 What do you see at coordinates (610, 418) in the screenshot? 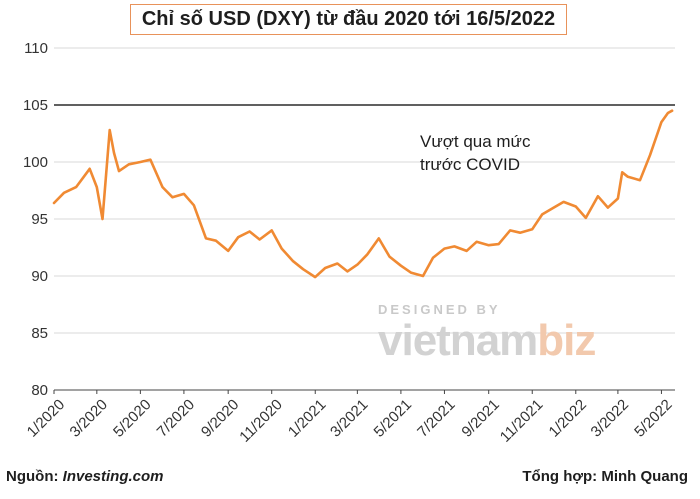
I see `x-tick-label: 3/2022` at bounding box center [610, 418].